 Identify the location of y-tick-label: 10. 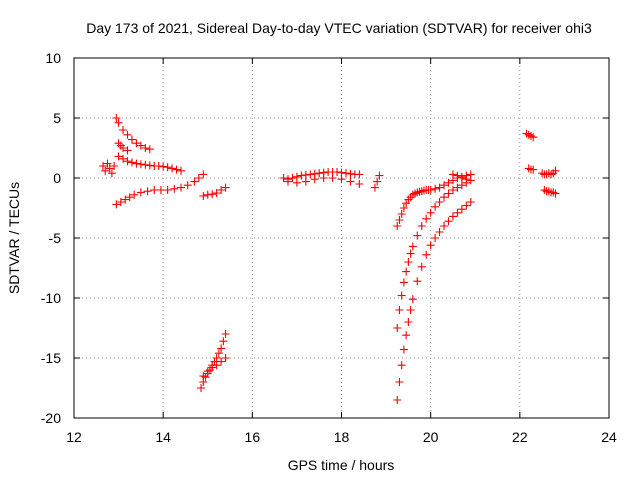
(53, 58).